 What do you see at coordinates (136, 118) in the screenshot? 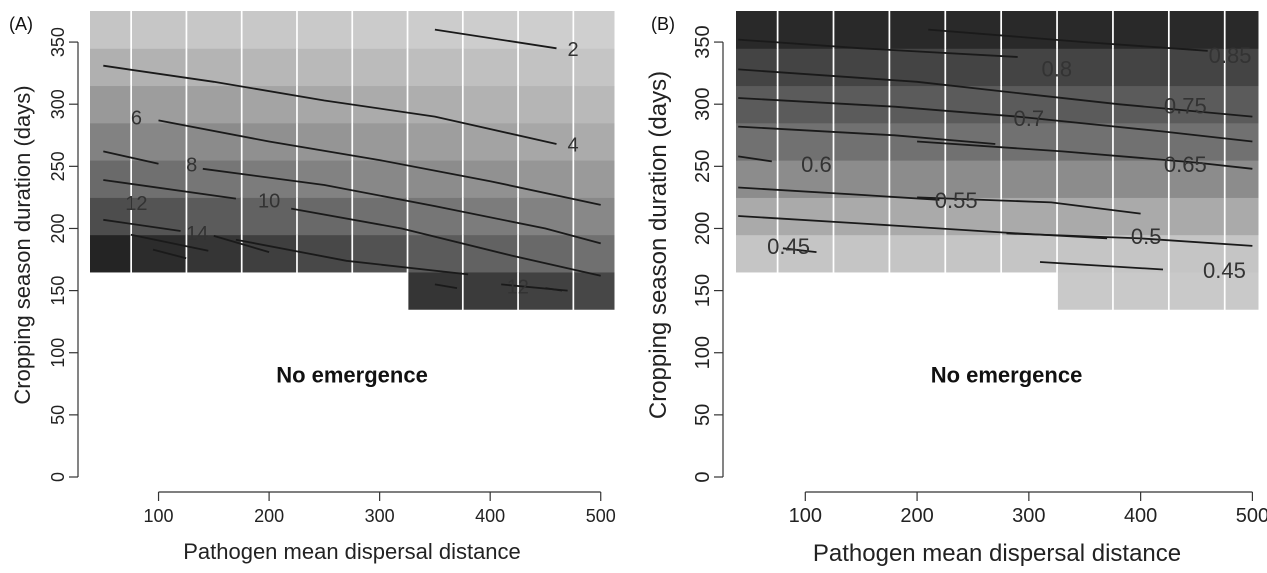
I see `contour-label: 6` at bounding box center [136, 118].